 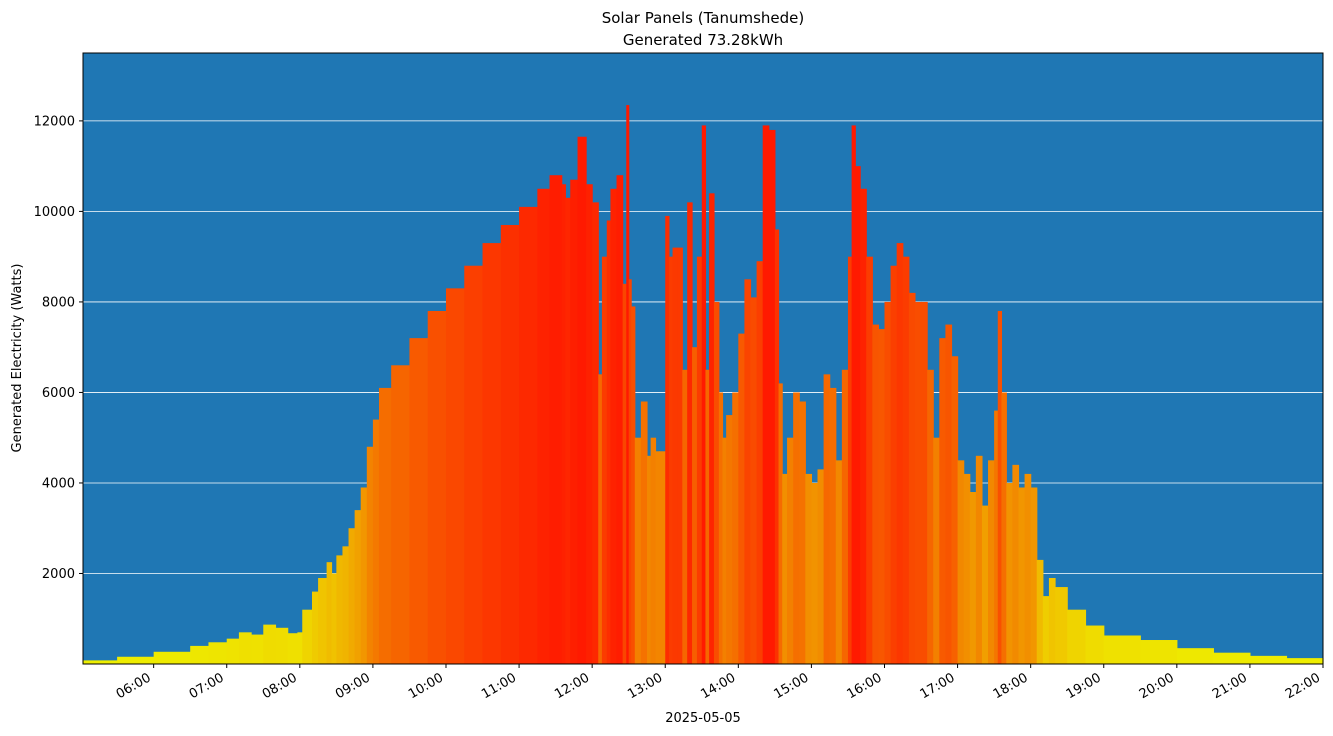 What do you see at coordinates (353, 686) in the screenshot?
I see `x-tick-label: 09:00` at bounding box center [353, 686].